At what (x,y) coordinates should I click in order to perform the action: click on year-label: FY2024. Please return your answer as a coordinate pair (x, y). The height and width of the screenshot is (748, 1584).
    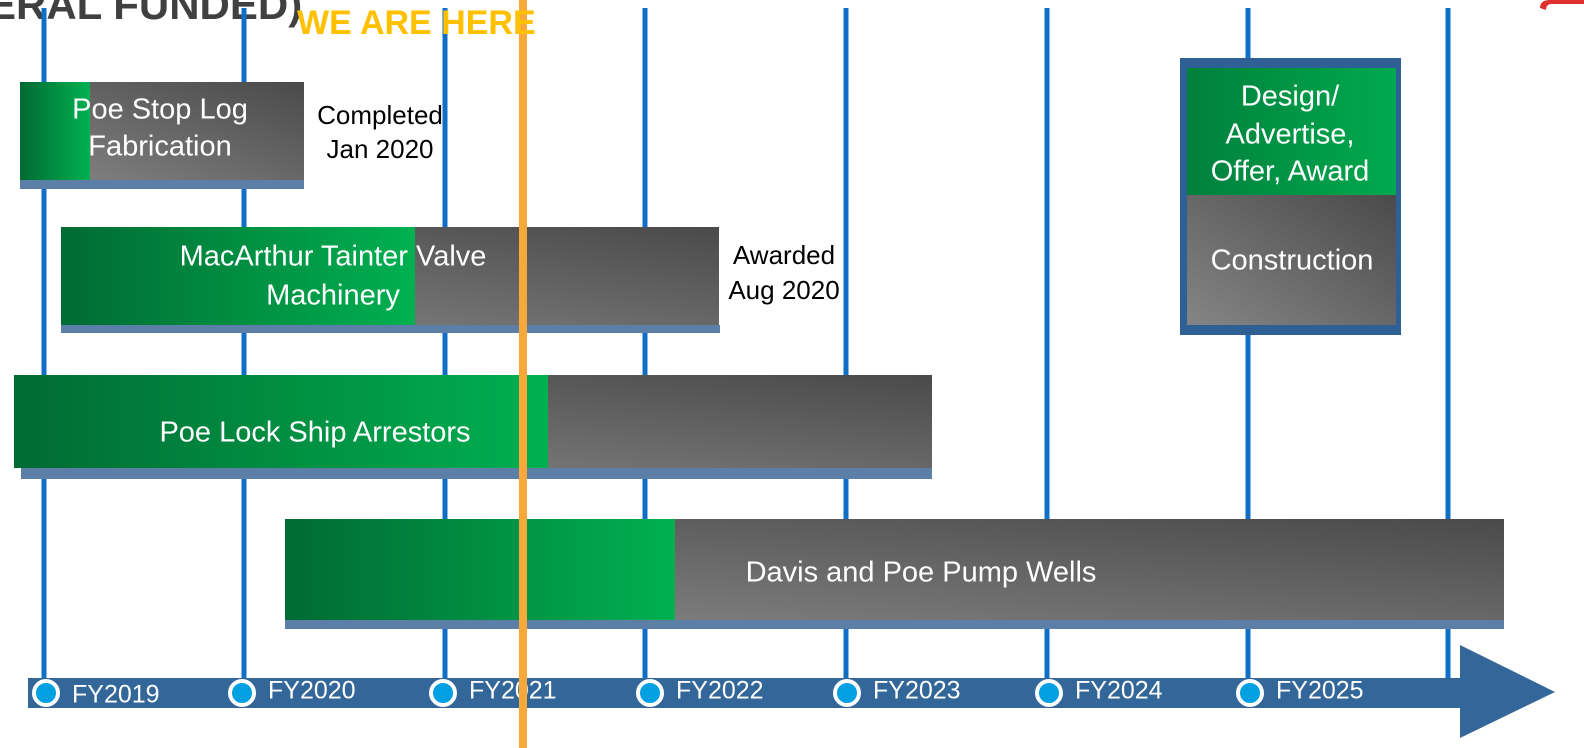
    Looking at the image, I should click on (1119, 691).